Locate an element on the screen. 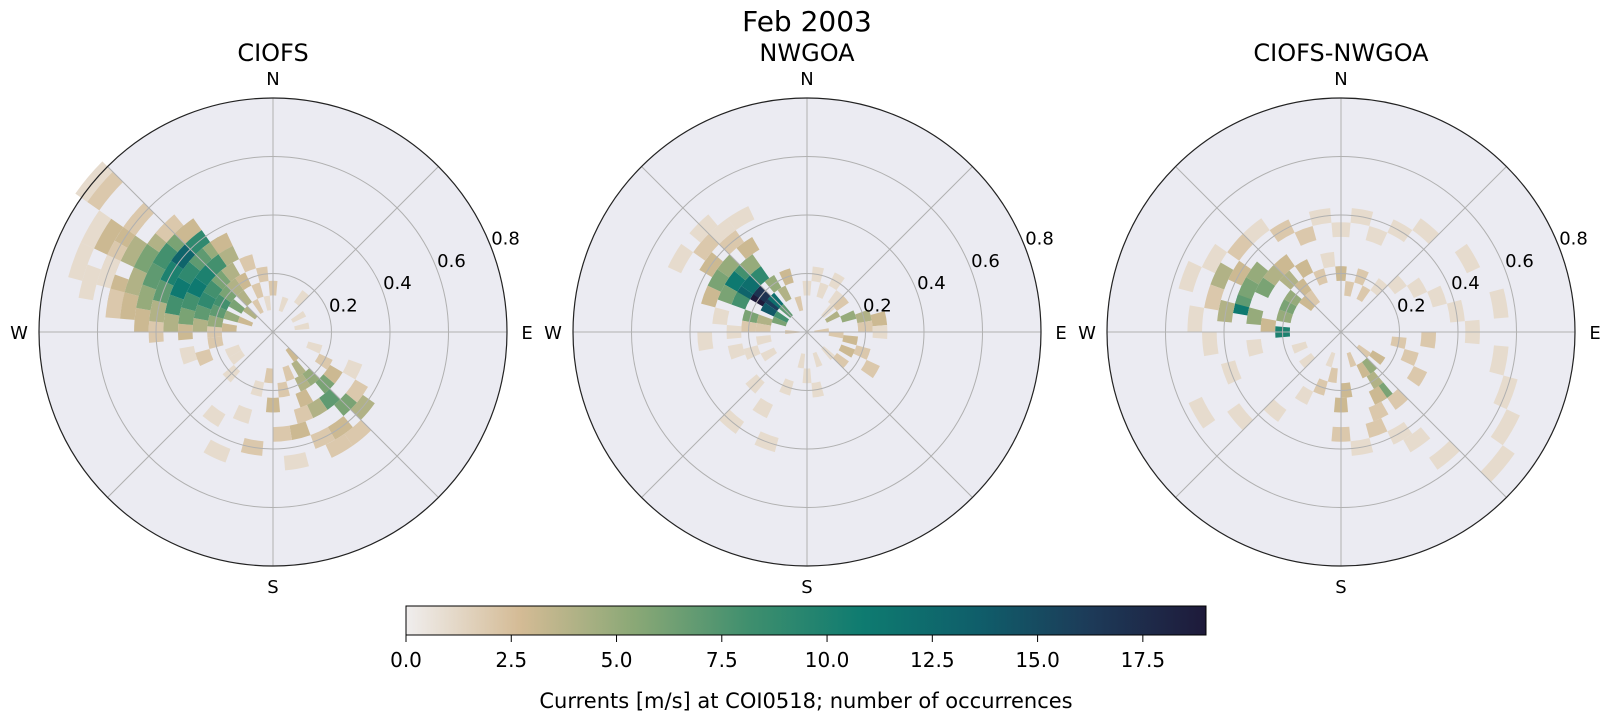 This screenshot has height=724, width=1611. radial-tick-label: 0.4 is located at coordinates (931, 283).